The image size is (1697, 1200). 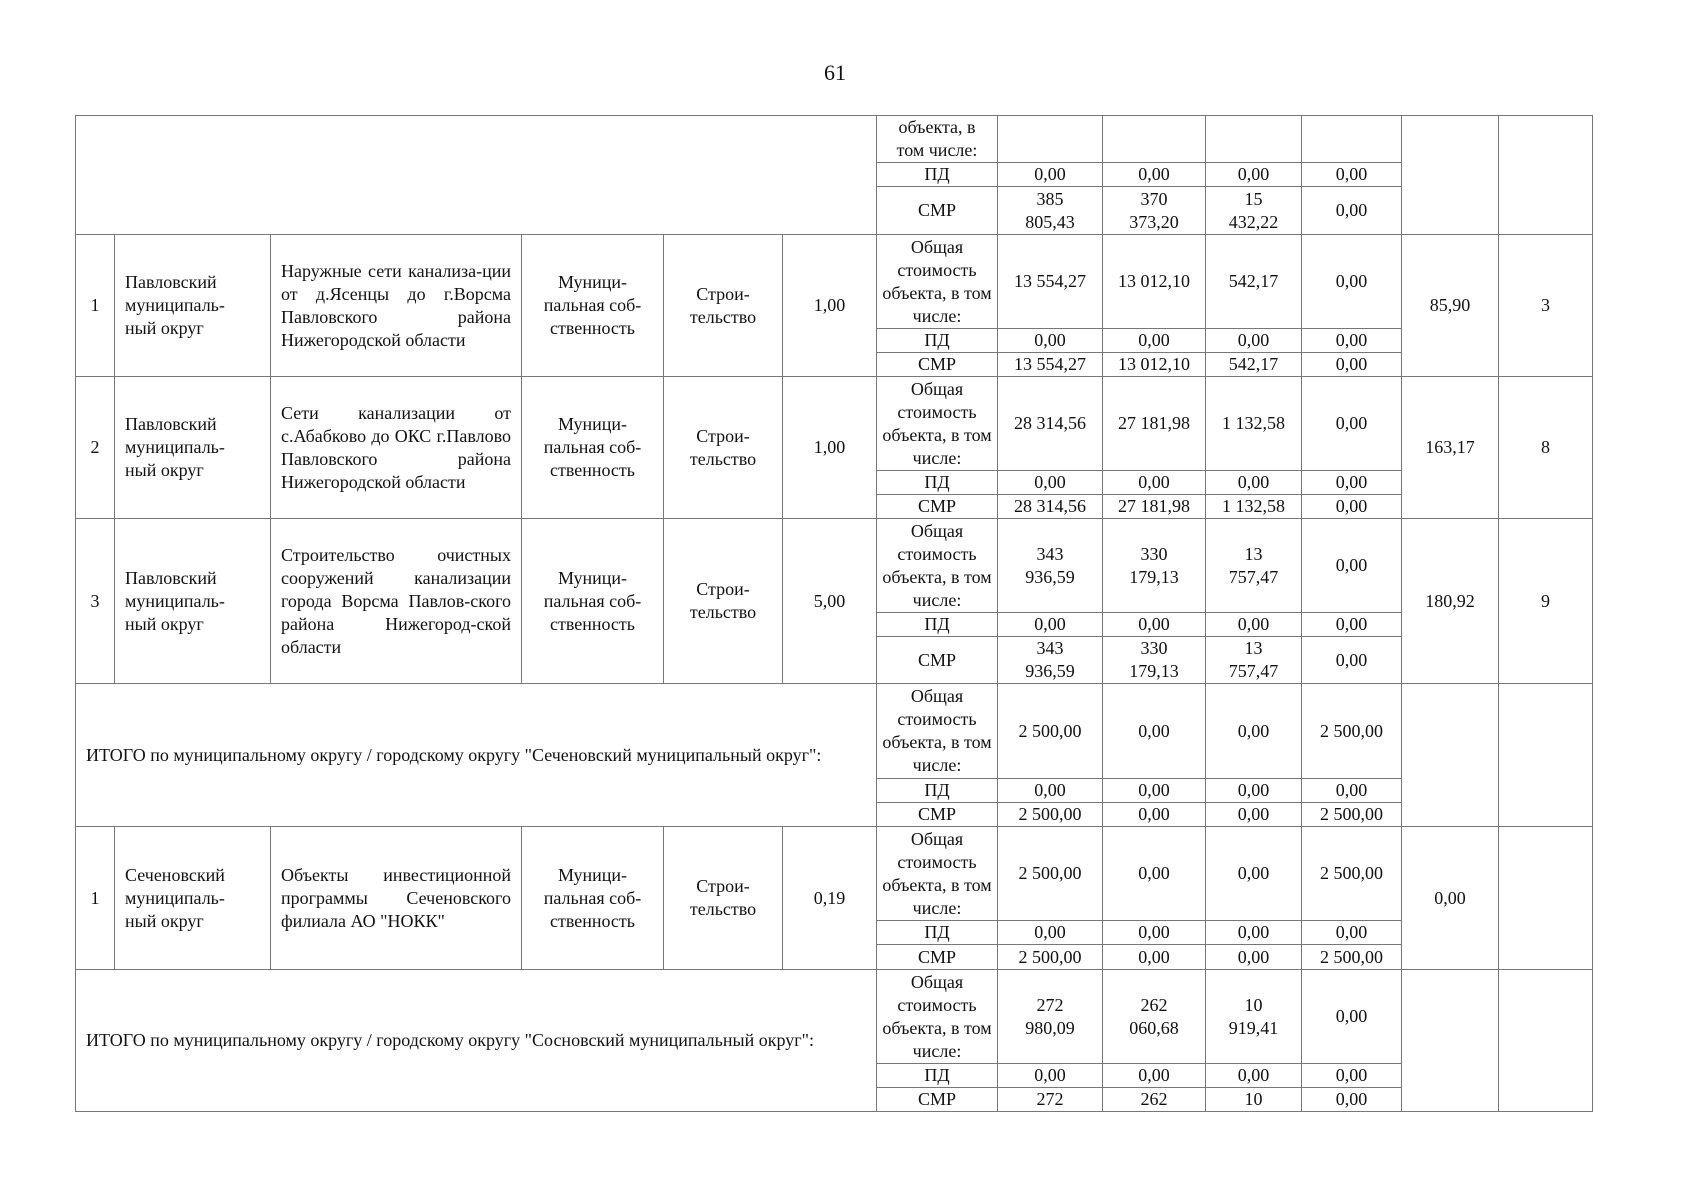 I want to click on length-cell: 0,00, so click(x=1450, y=898).